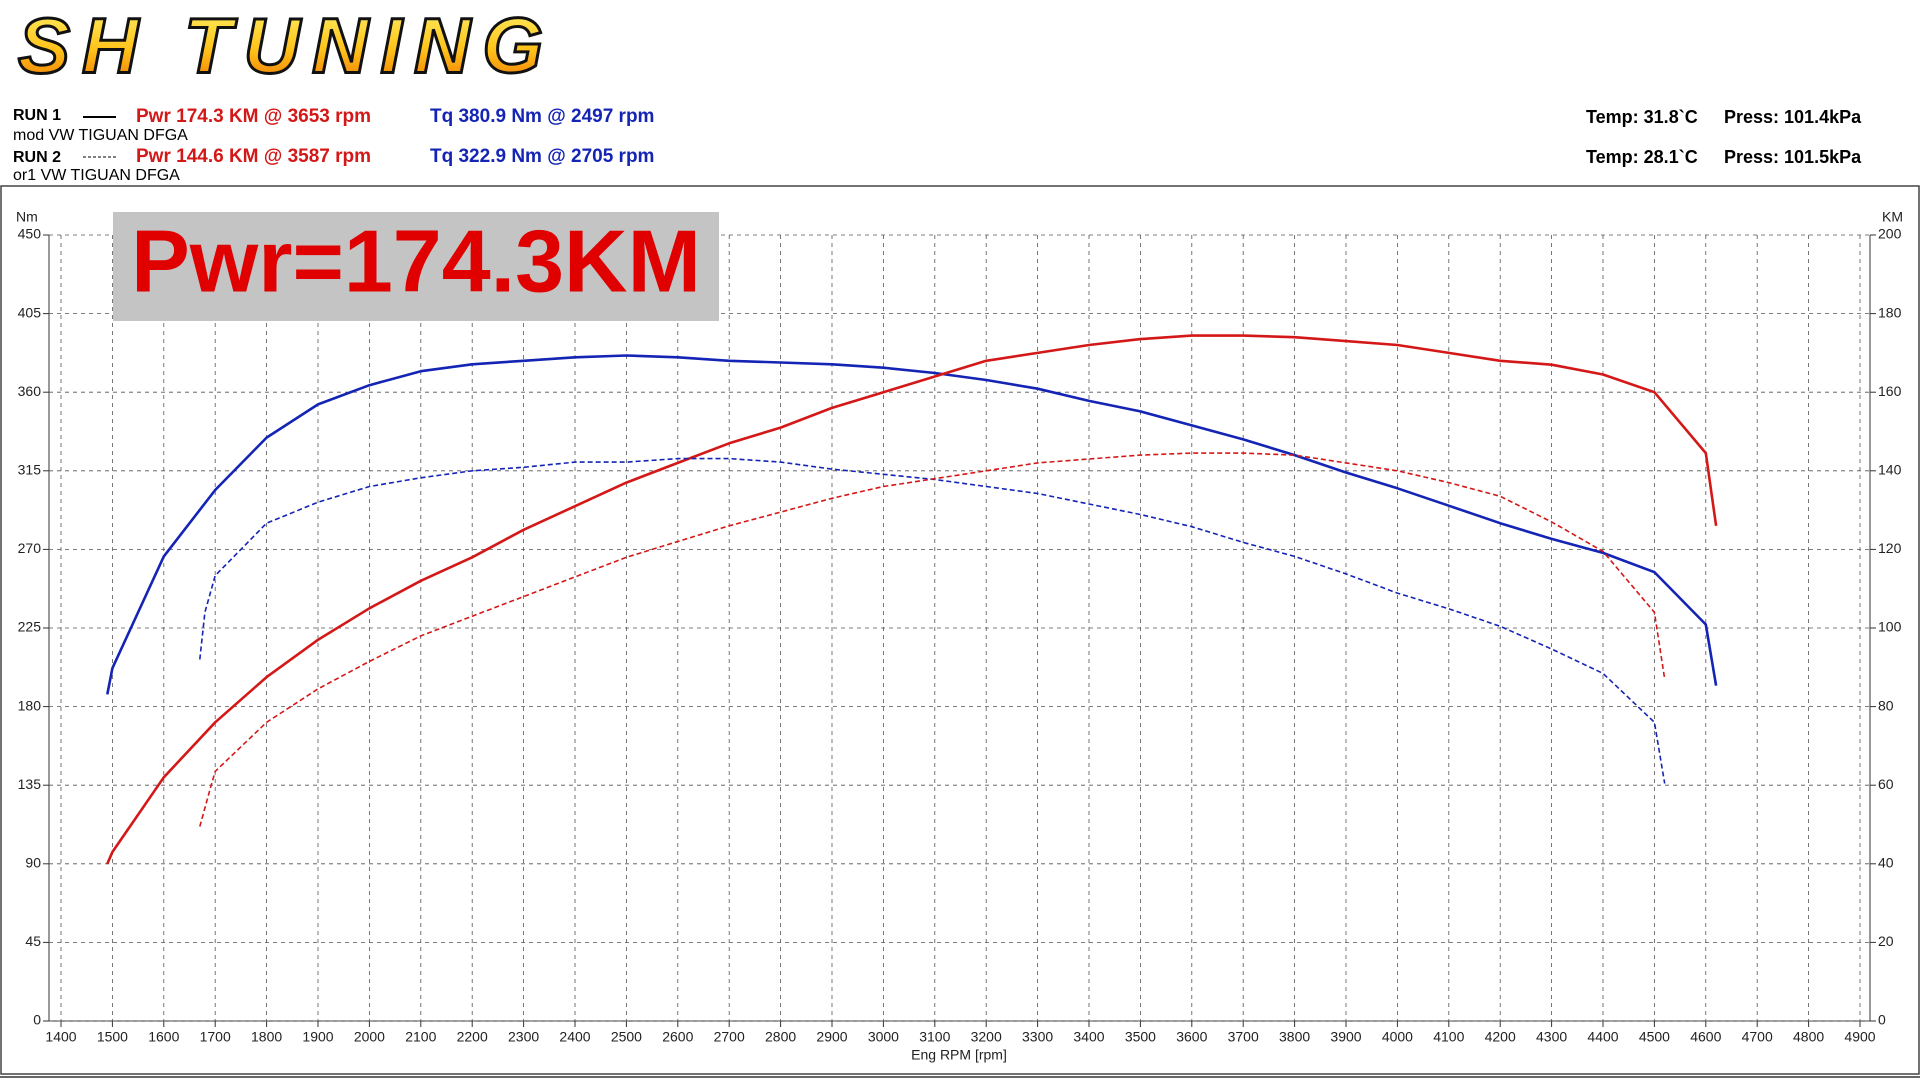  Describe the element at coordinates (163, 1037) in the screenshot. I see `x-tick-label: 1600` at that location.